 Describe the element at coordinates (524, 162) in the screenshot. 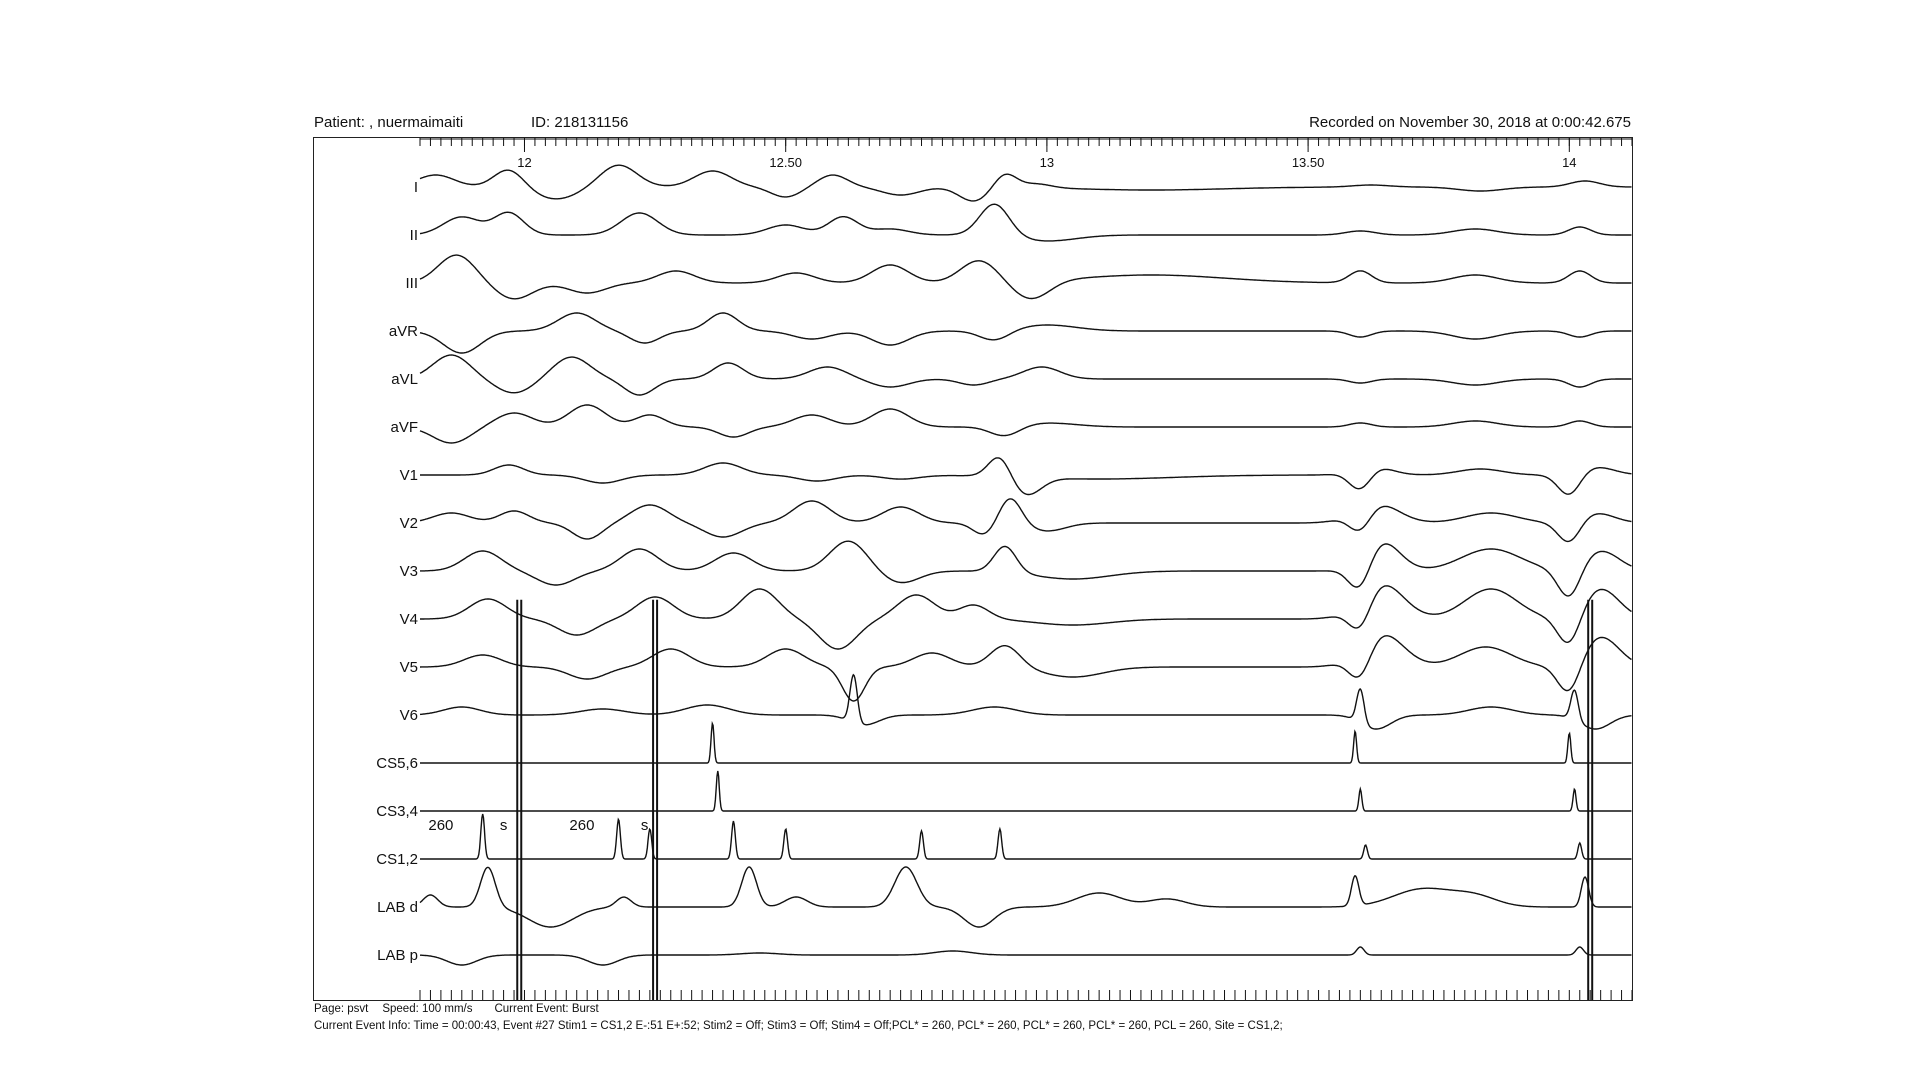

I see `tick-label: 12` at that location.